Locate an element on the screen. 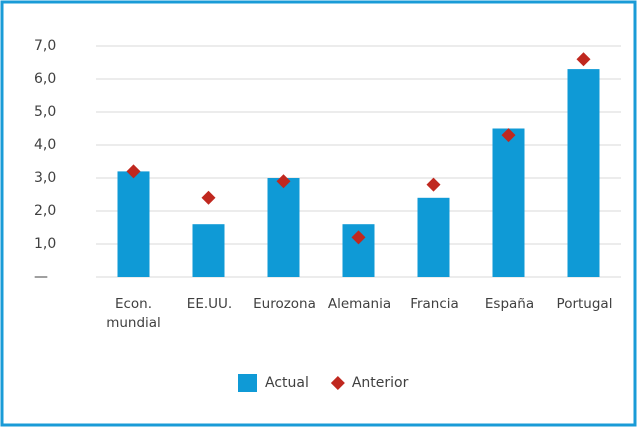  y-tick-label: 6,0 is located at coordinates (45, 79).